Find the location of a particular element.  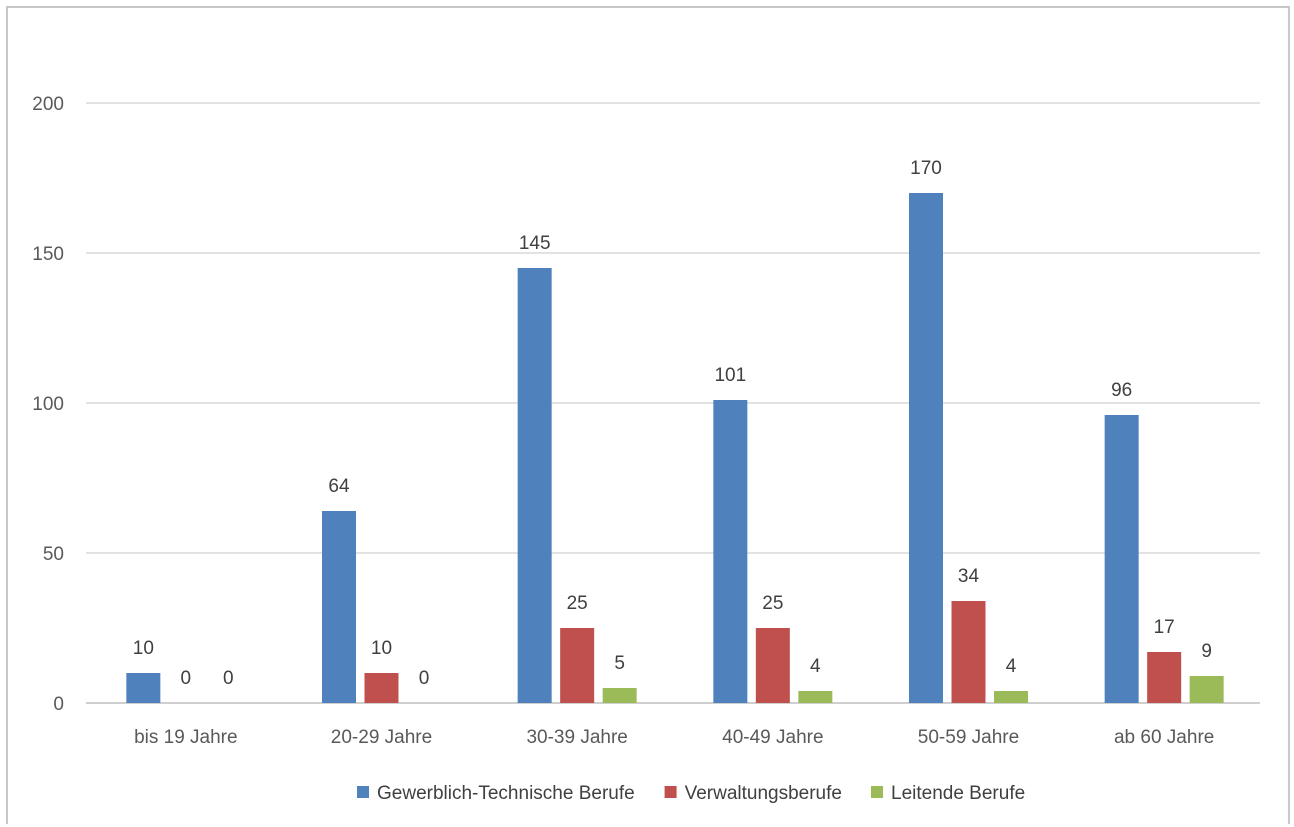

data-label: 170 is located at coordinates (926, 168).